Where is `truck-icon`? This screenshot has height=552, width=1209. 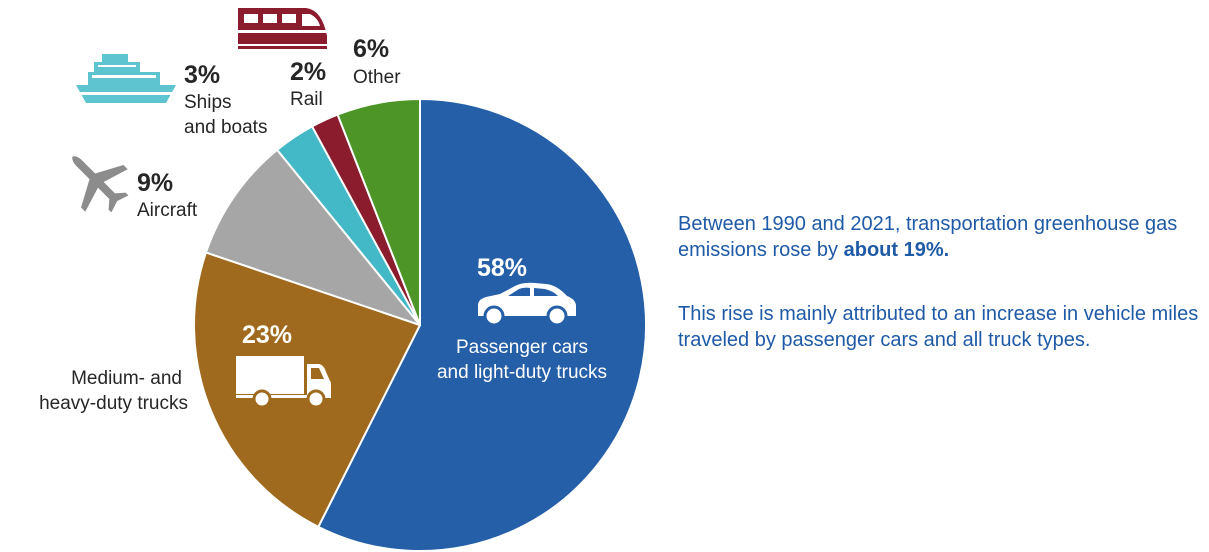 truck-icon is located at coordinates (283, 382).